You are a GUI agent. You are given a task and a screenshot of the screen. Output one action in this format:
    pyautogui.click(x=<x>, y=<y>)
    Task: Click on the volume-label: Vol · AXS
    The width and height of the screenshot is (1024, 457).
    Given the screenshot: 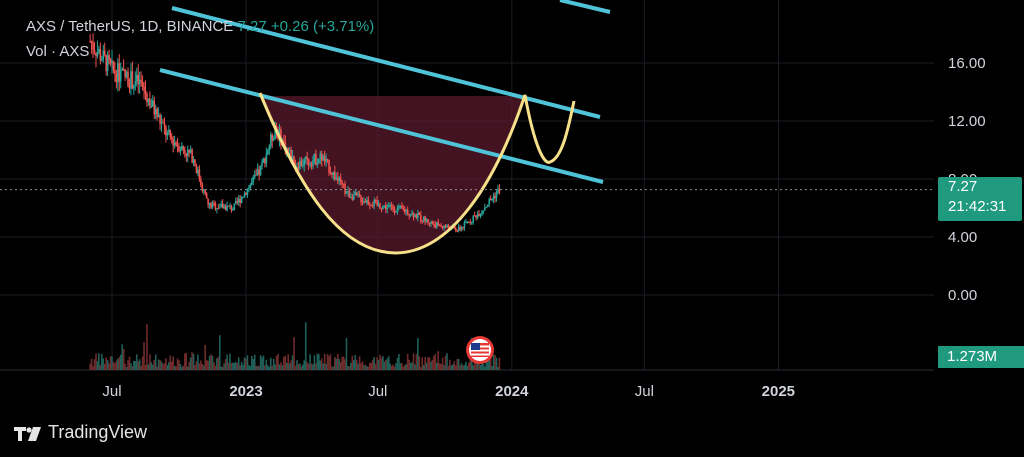 What is the action you would take?
    pyautogui.click(x=58, y=51)
    